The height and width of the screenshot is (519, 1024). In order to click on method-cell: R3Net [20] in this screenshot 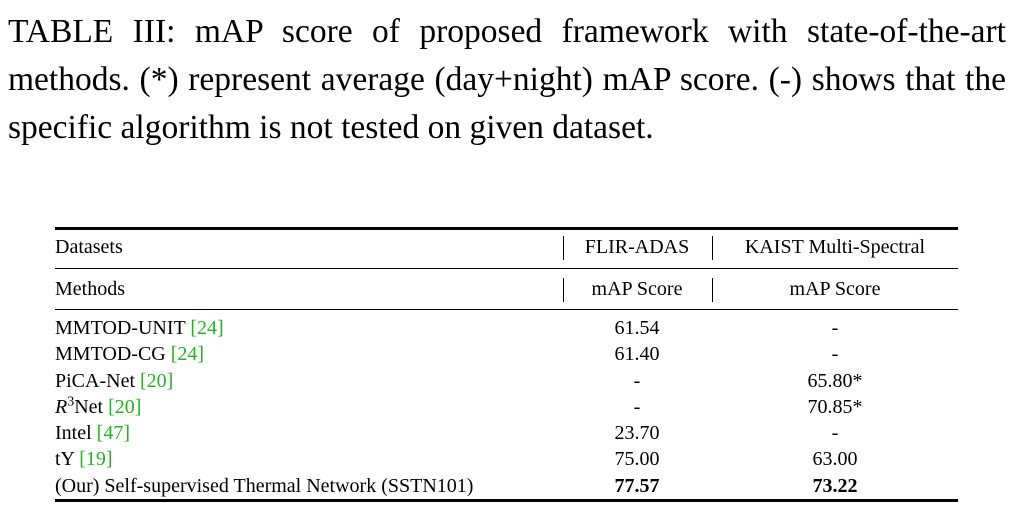, I will do `click(98, 407)`.